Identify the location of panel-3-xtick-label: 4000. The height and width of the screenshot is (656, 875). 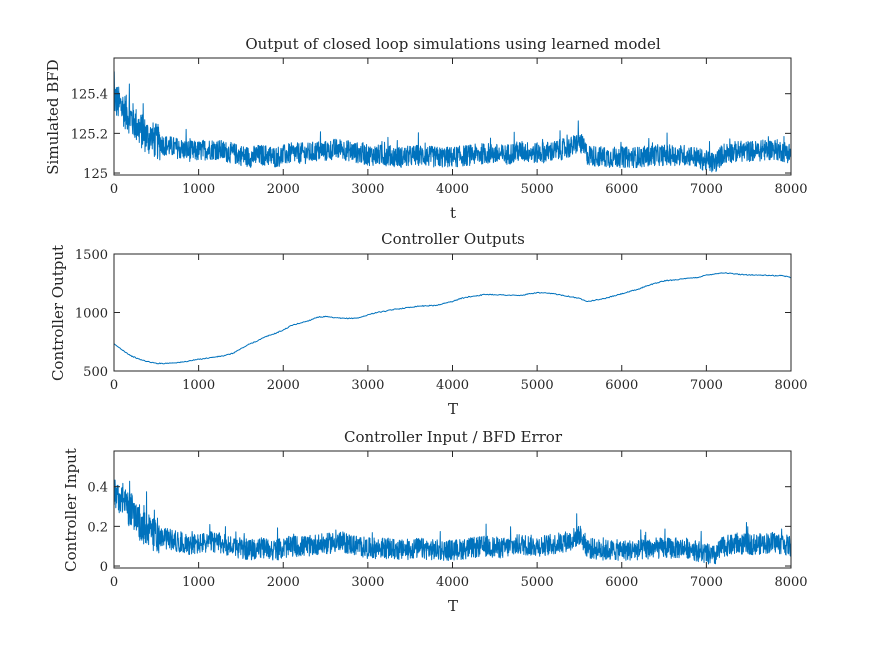
(452, 582).